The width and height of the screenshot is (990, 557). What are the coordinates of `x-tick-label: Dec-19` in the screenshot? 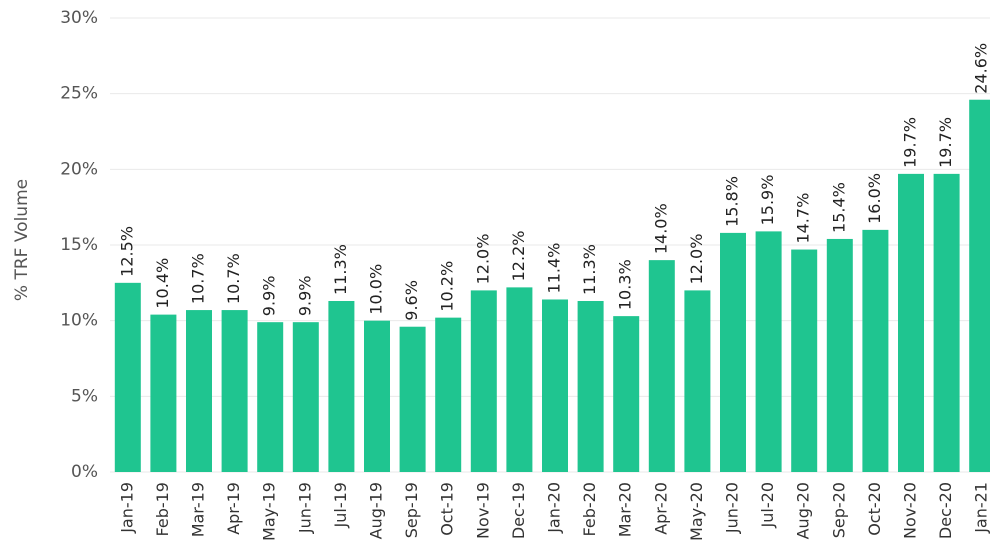 It's located at (518, 510).